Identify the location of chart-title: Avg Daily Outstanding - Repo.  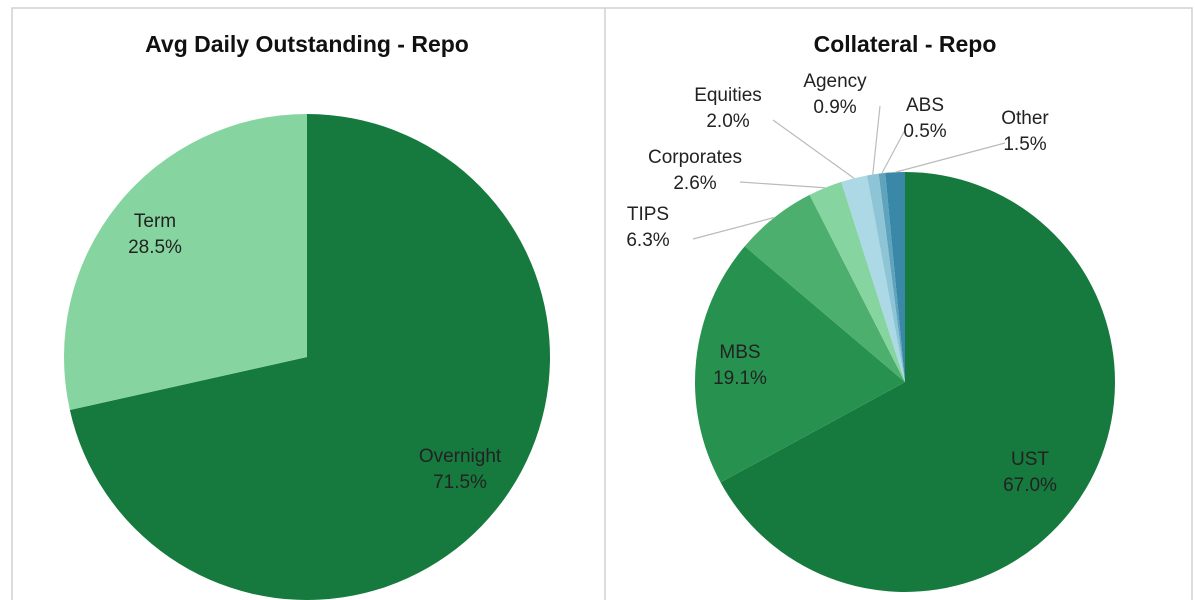
(307, 44).